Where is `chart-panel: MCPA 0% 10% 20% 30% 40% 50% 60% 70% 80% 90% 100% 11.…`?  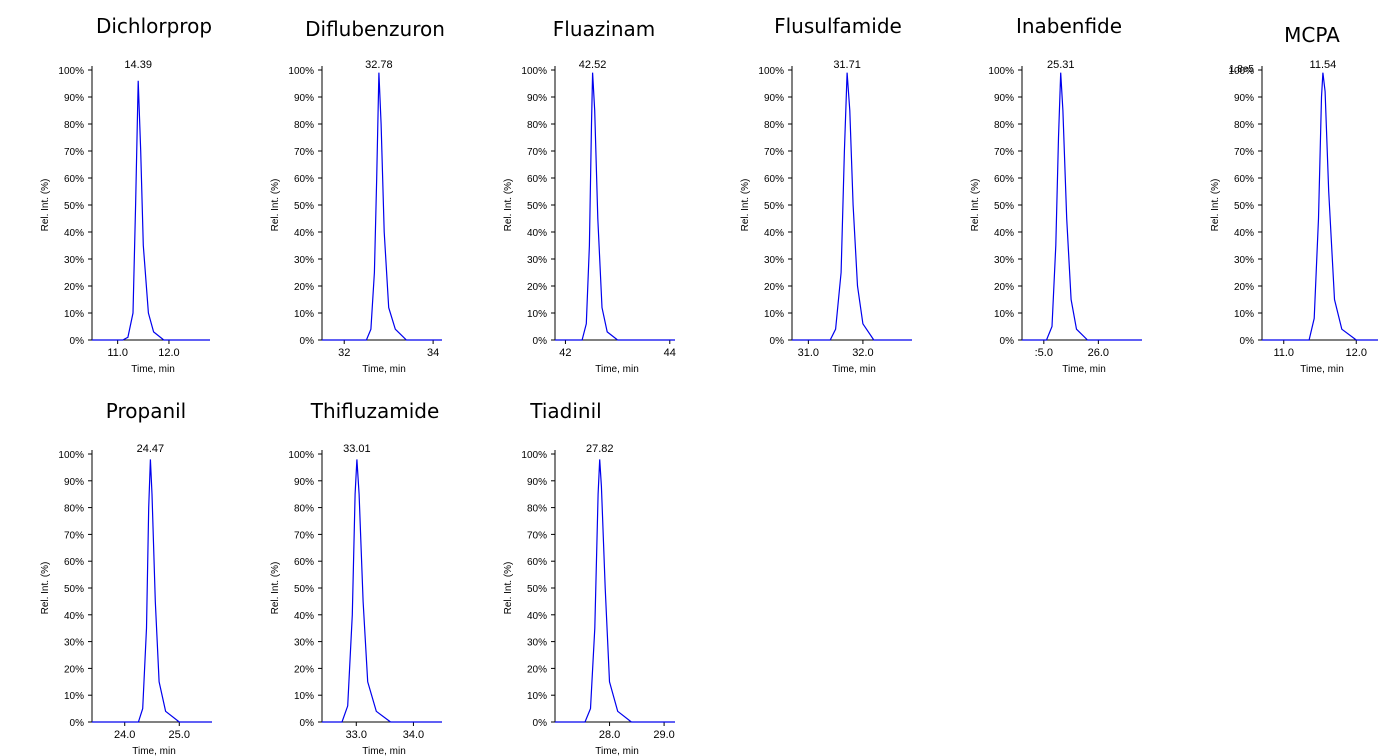
chart-panel: MCPA 0% 10% 20% 30% 40% 50% 60% 70% 80% 90% 100% 11.… is located at coordinates (1294, 199).